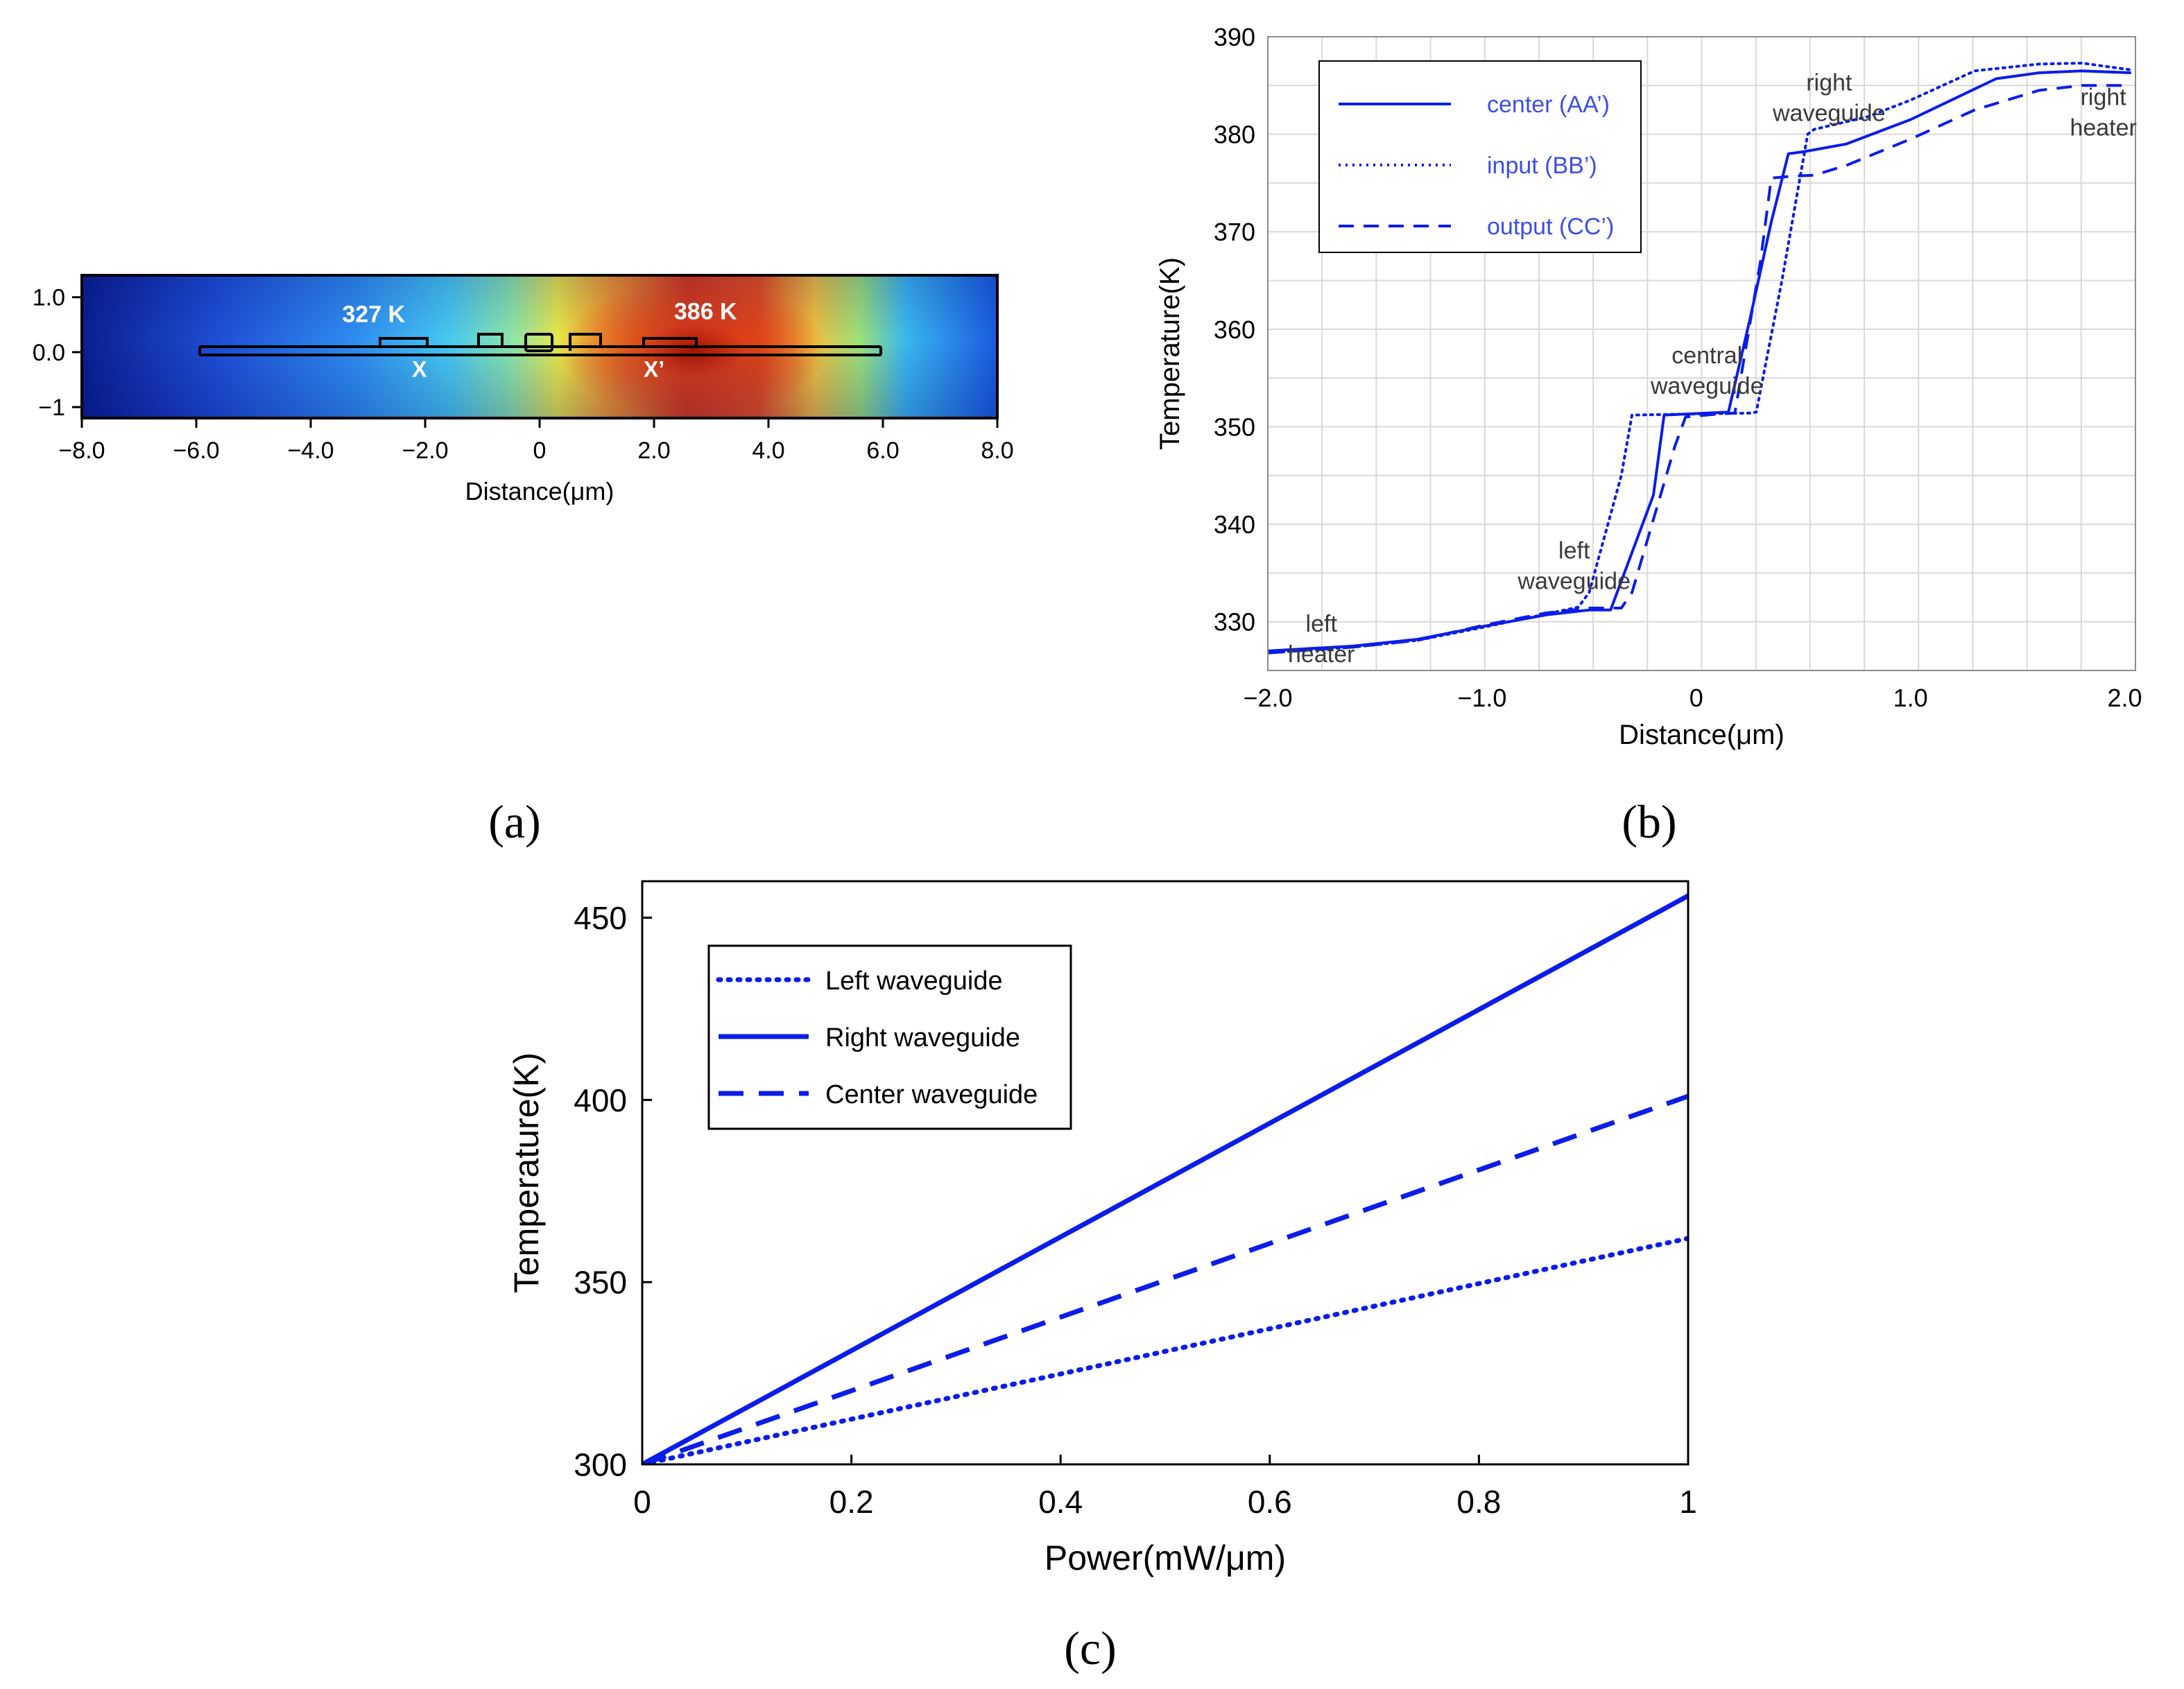 Image resolution: width=2184 pixels, height=1689 pixels. Describe the element at coordinates (654, 370) in the screenshot. I see `x-prime-marker: X’` at that location.